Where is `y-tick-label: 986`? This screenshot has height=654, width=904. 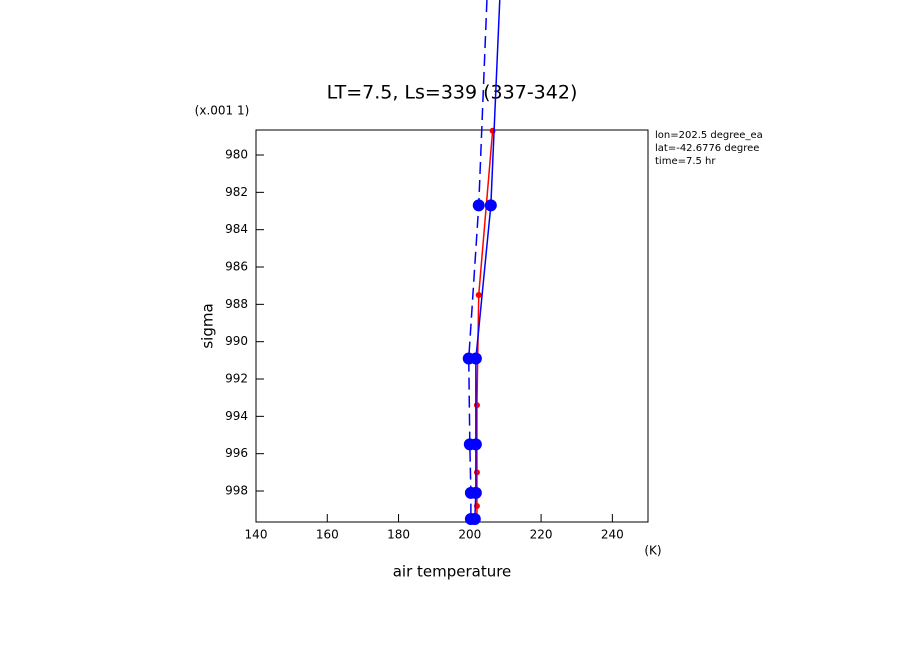 y-tick-label: 986 is located at coordinates (236, 267).